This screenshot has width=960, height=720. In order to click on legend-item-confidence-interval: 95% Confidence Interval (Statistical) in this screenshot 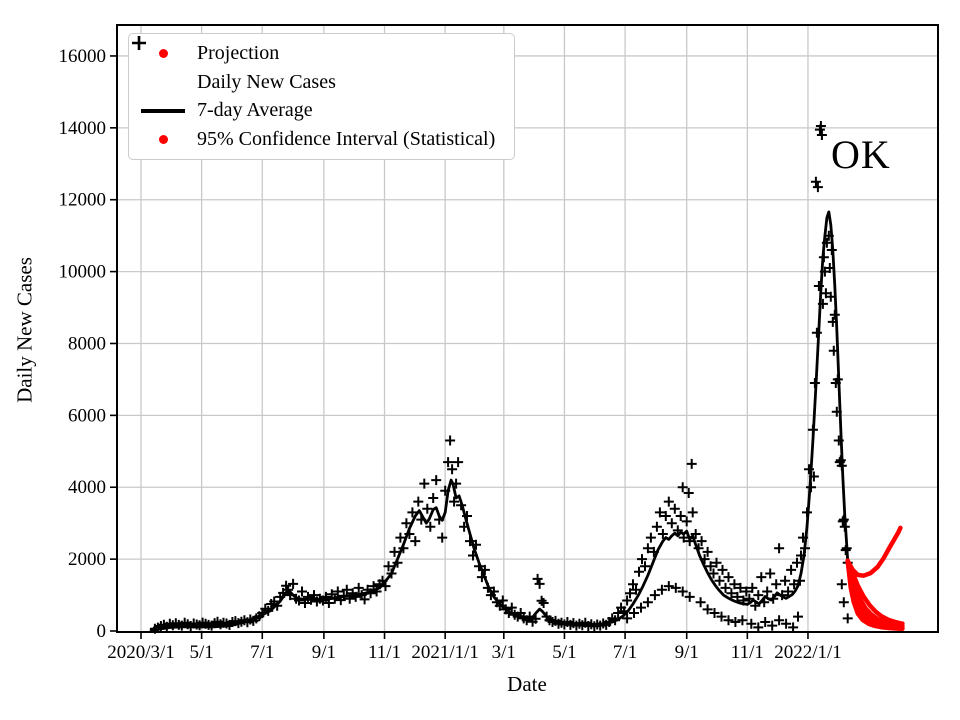, I will do `click(321, 140)`.